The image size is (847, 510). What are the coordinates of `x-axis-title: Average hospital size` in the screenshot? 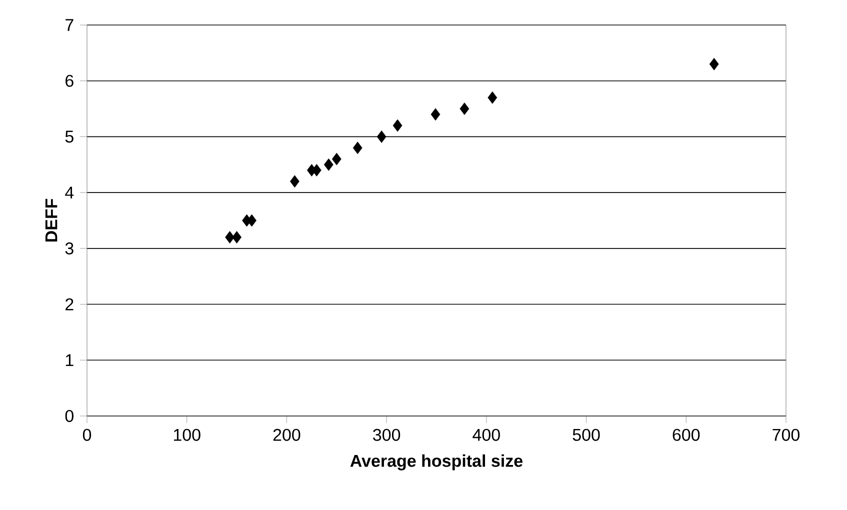 It's located at (436, 462).